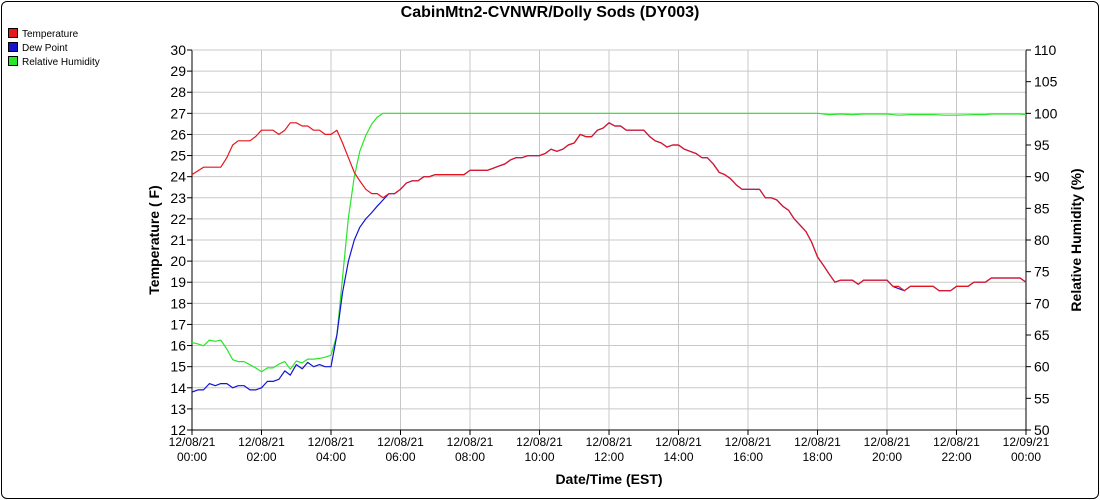  What do you see at coordinates (178, 388) in the screenshot?
I see `y-left-tick-label: 14` at bounding box center [178, 388].